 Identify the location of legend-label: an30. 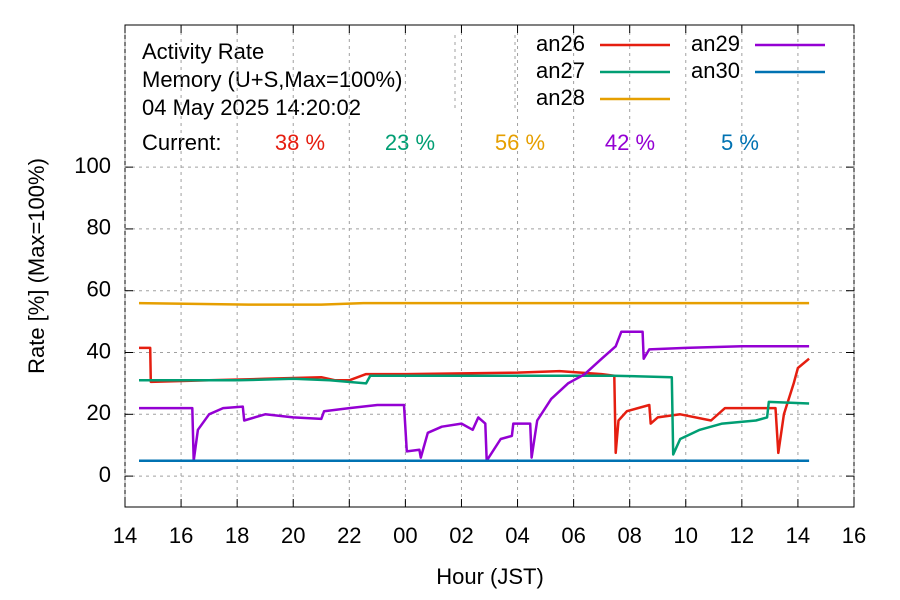
(715, 70).